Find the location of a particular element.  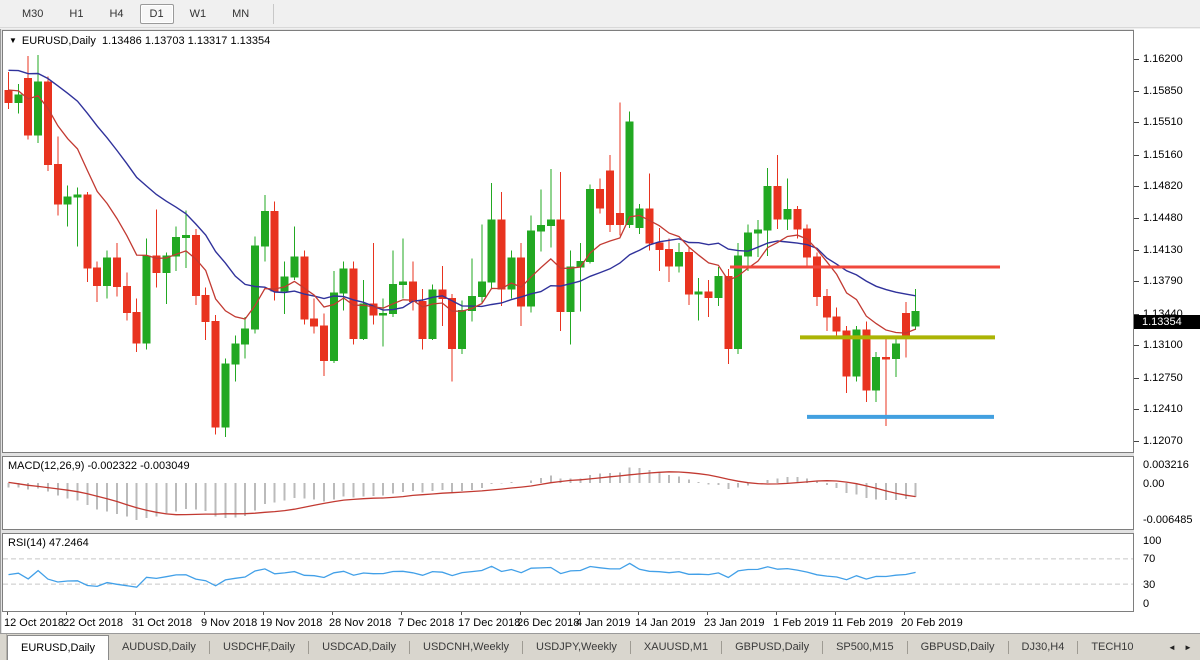

tab-scroll-arrows: ◄ ► is located at coordinates (1182, 647).